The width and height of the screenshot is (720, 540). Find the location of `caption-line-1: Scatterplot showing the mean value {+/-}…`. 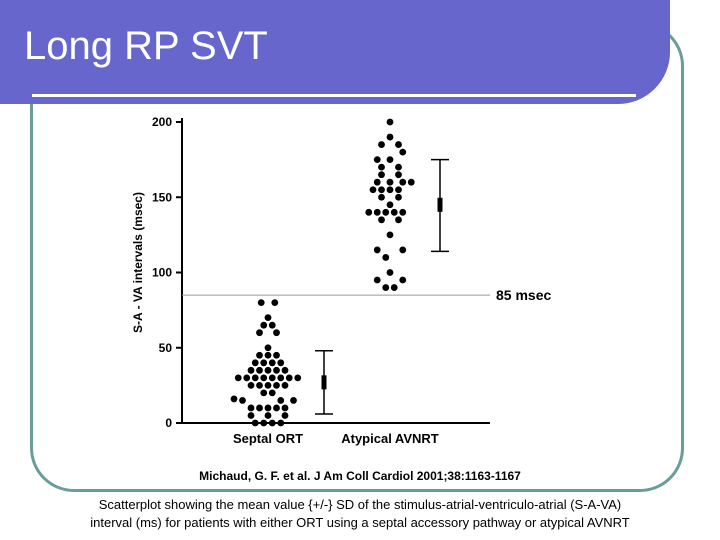

caption-line-1: Scatterplot showing the mean value {+/-}… is located at coordinates (360, 504).